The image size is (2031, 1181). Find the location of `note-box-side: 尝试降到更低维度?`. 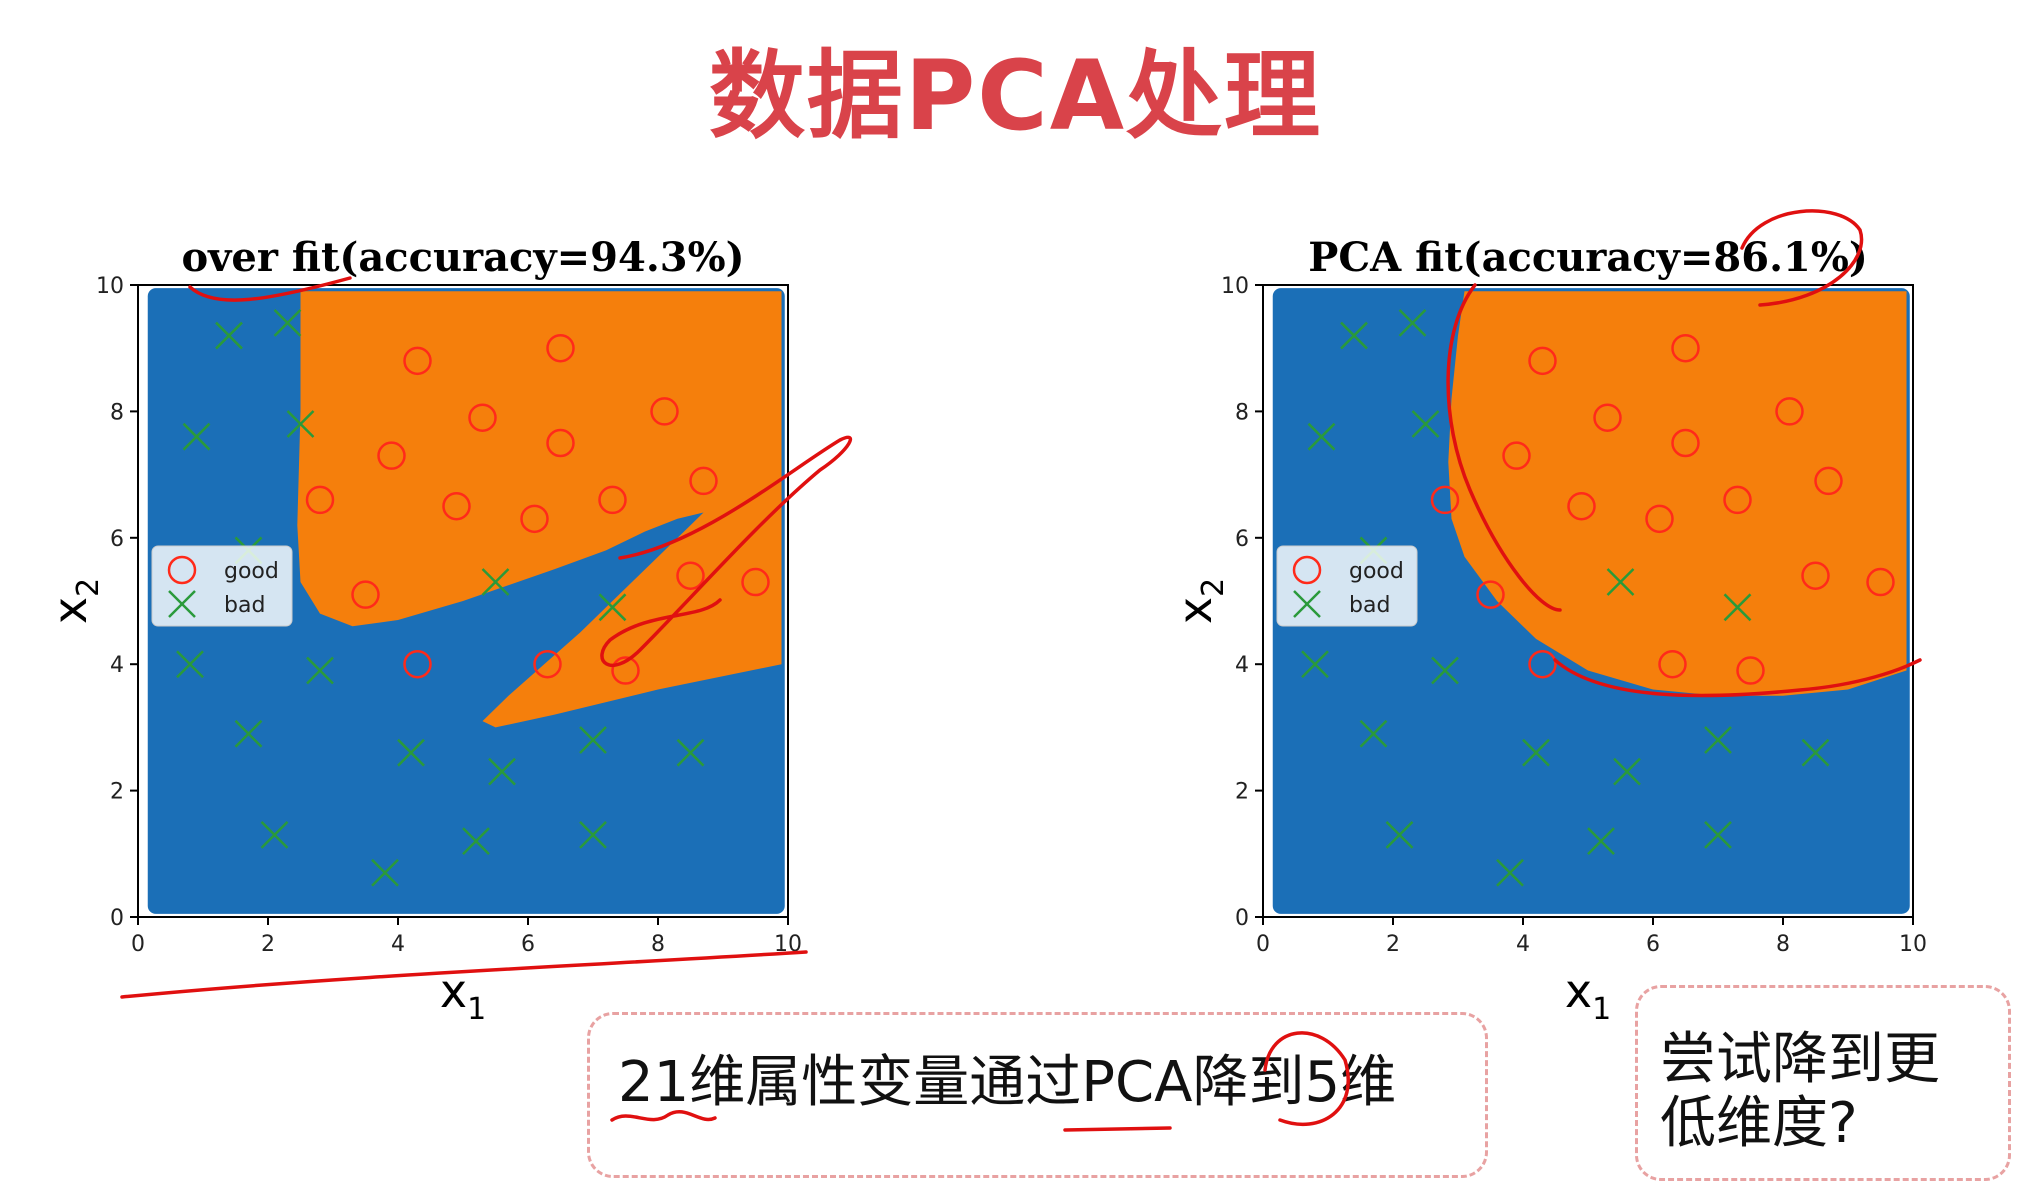

note-box-side: 尝试降到更低维度? is located at coordinates (1823, 1083).